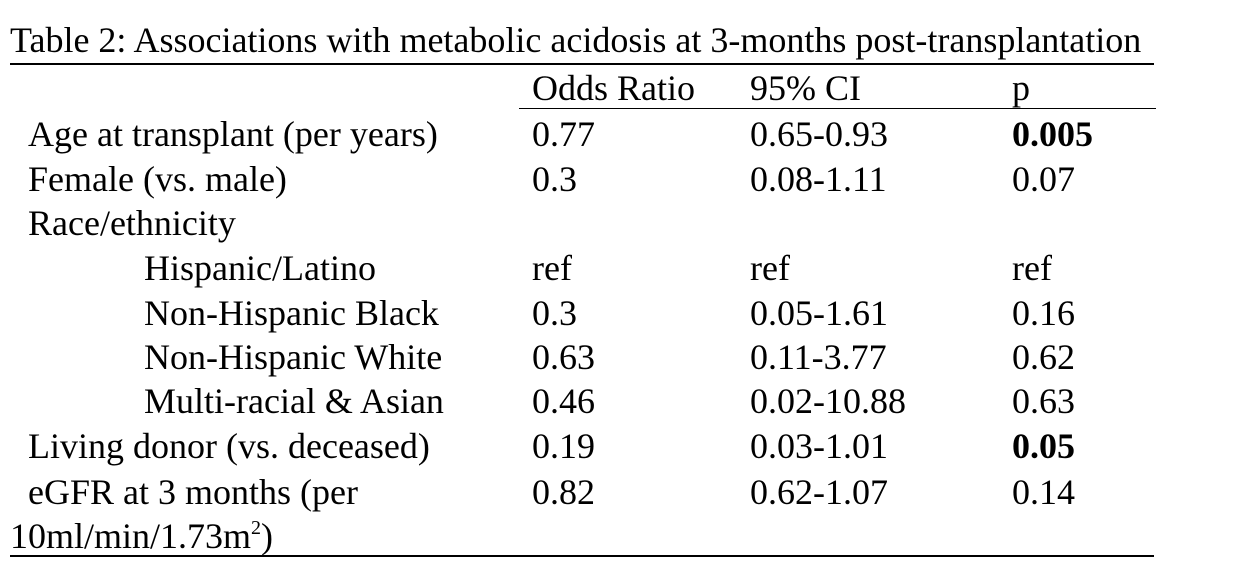 The height and width of the screenshot is (565, 1245). What do you see at coordinates (828, 401) in the screenshot?
I see `ci-value: 0.02-10.88` at bounding box center [828, 401].